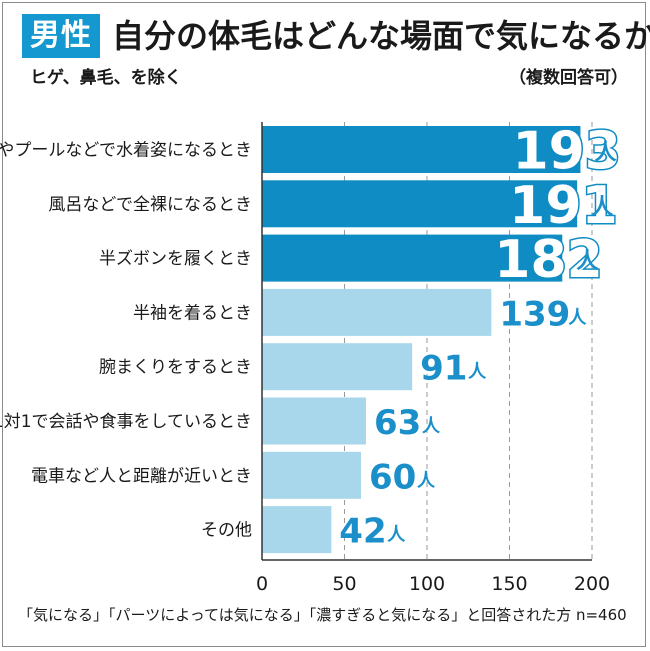  What do you see at coordinates (175, 259) in the screenshot?
I see `category-label: 半ズボンを履くとき` at bounding box center [175, 259].